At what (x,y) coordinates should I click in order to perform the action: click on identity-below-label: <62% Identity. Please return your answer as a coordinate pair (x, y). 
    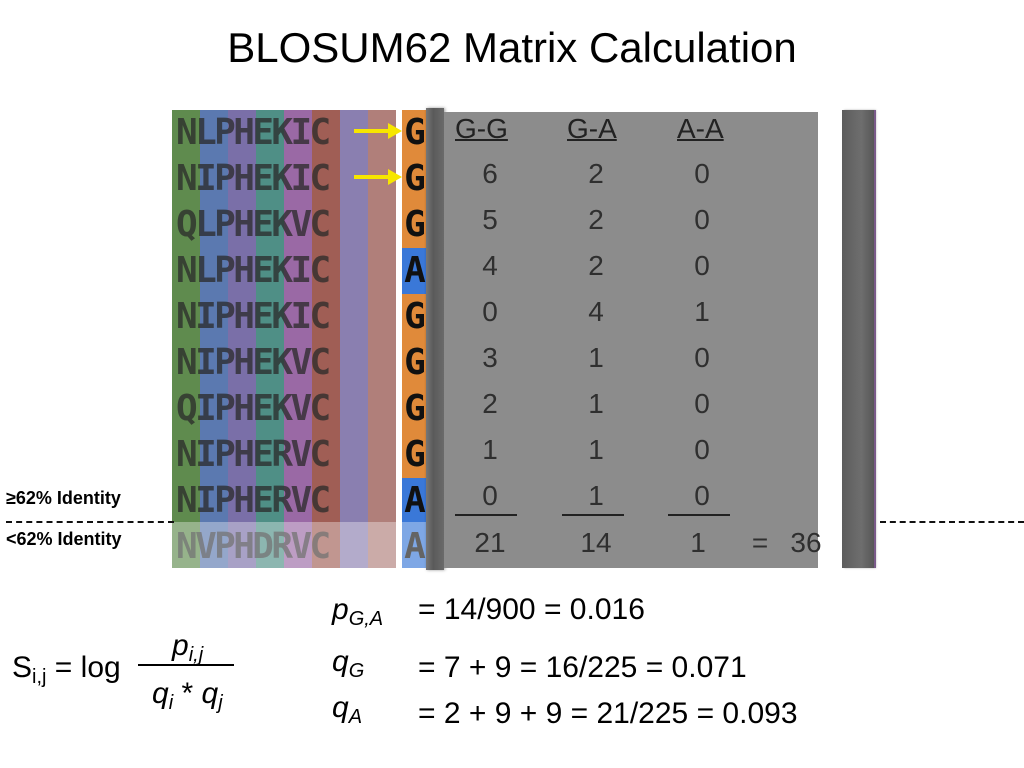
    Looking at the image, I should click on (64, 539).